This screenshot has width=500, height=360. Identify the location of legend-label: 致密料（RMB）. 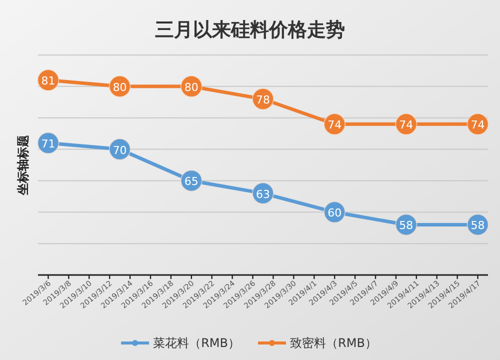
(333, 343).